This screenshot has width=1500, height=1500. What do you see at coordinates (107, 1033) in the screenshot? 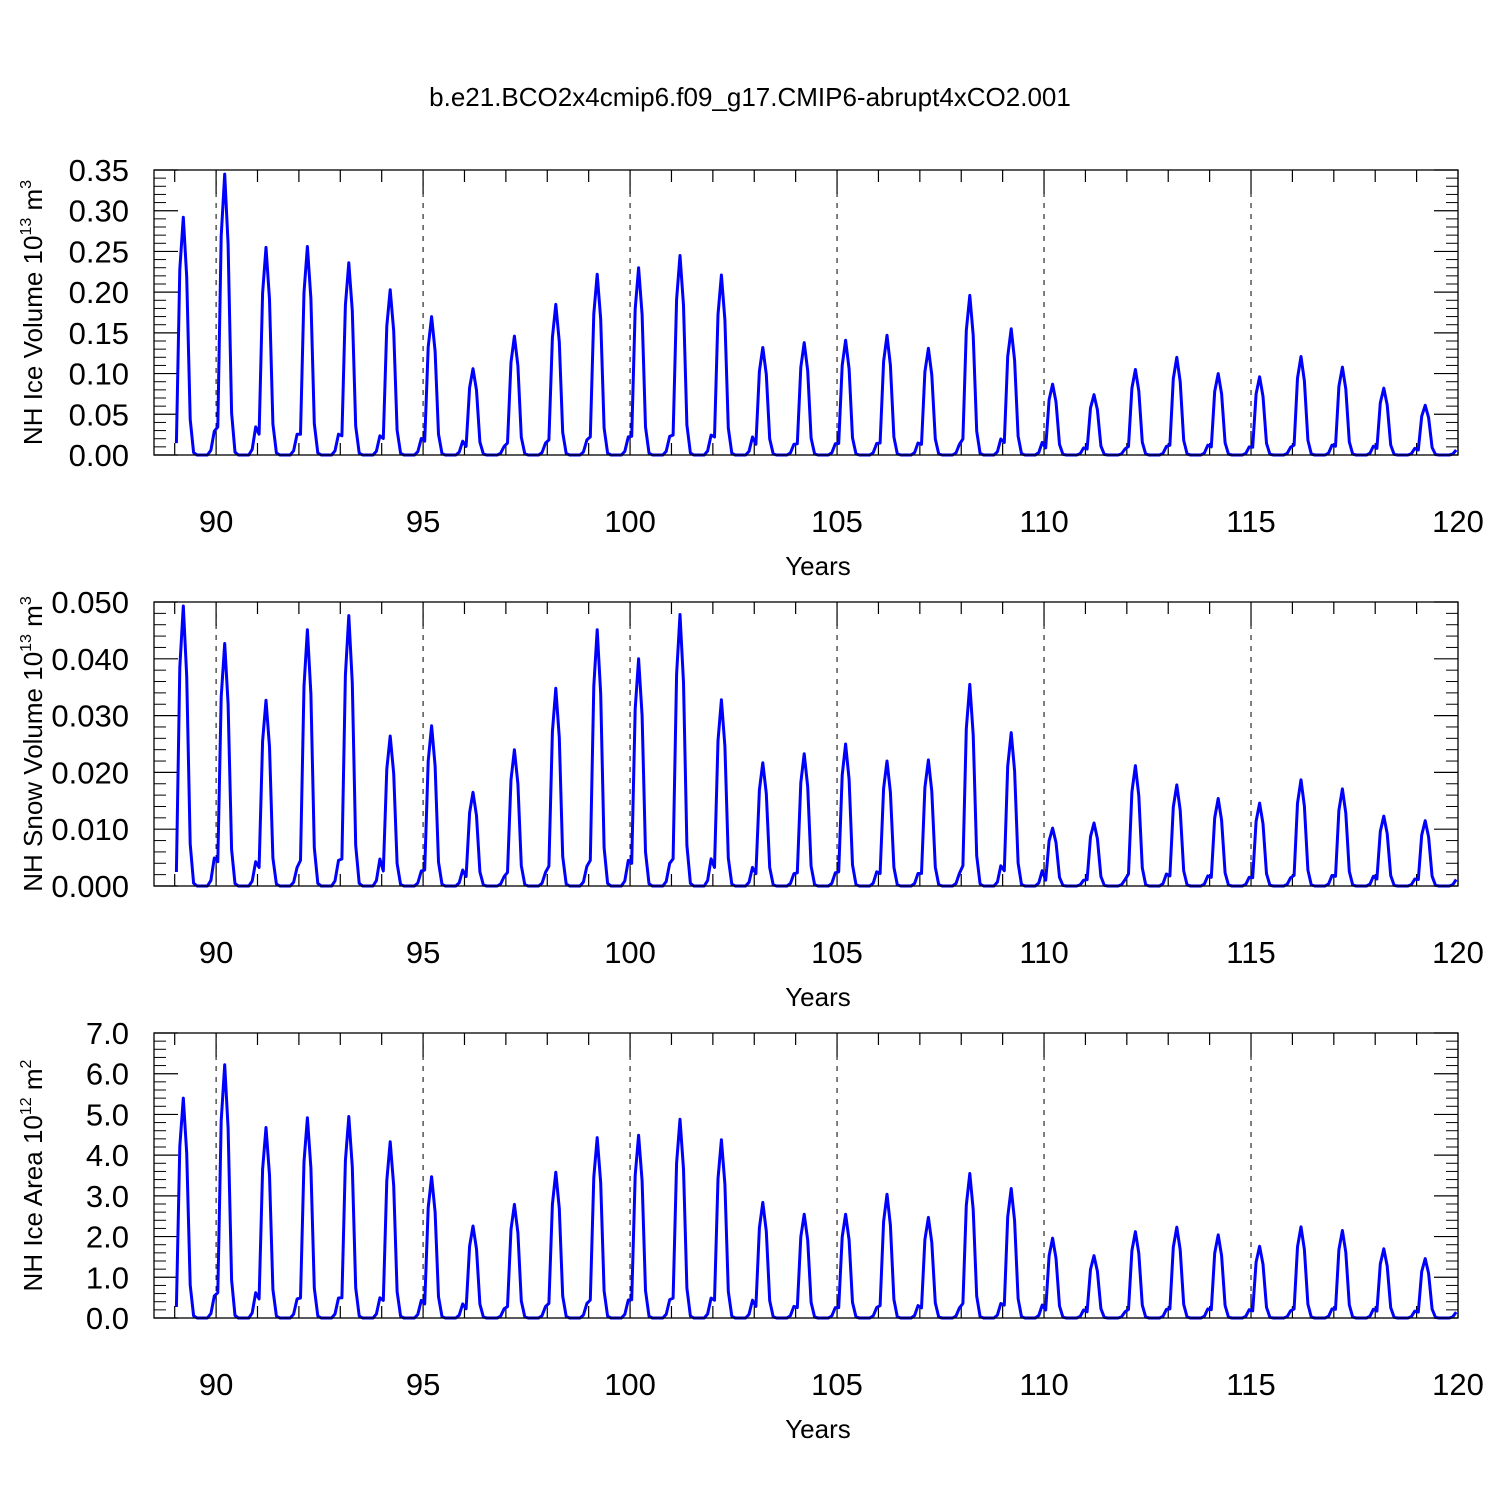
I see `y-tick-label: 7.0` at bounding box center [107, 1033].